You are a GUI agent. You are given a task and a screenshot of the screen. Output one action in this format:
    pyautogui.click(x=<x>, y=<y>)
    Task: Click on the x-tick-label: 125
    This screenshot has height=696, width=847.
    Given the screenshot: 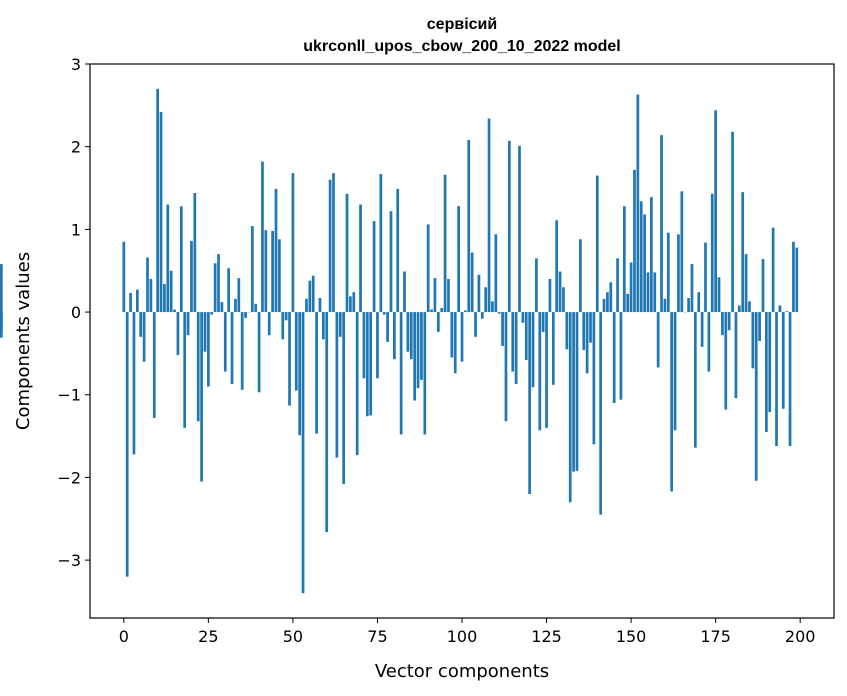 What is the action you would take?
    pyautogui.click(x=546, y=636)
    